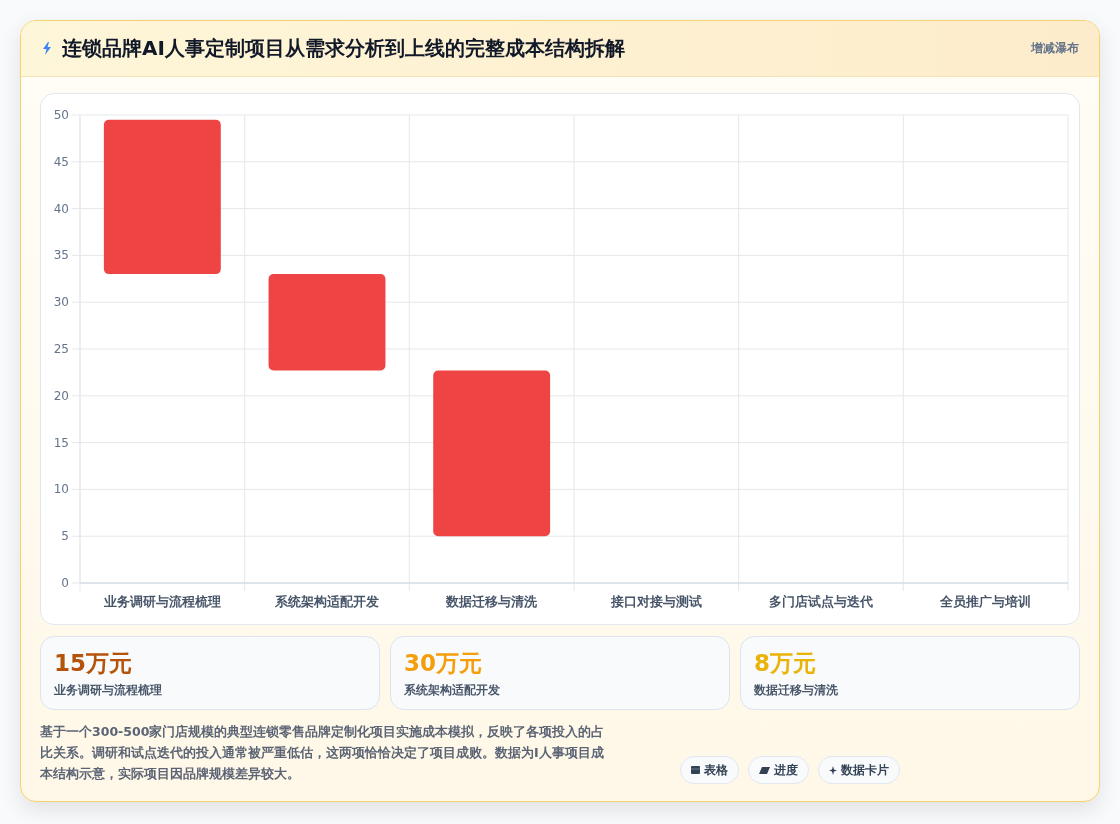  I want to click on text: 数据卡片, so click(865, 769).